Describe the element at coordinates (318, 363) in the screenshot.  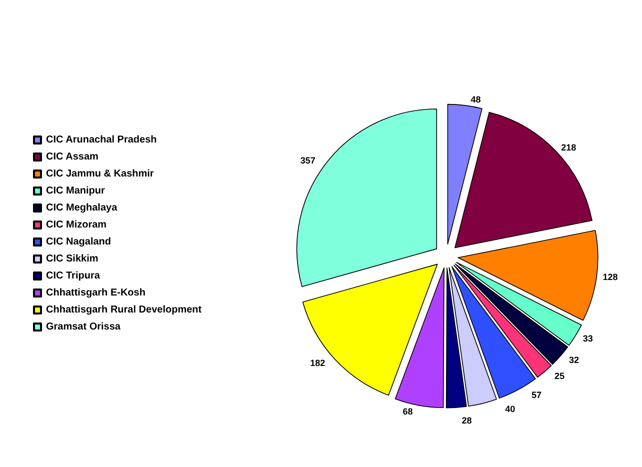
I see `data-label: 182` at that location.